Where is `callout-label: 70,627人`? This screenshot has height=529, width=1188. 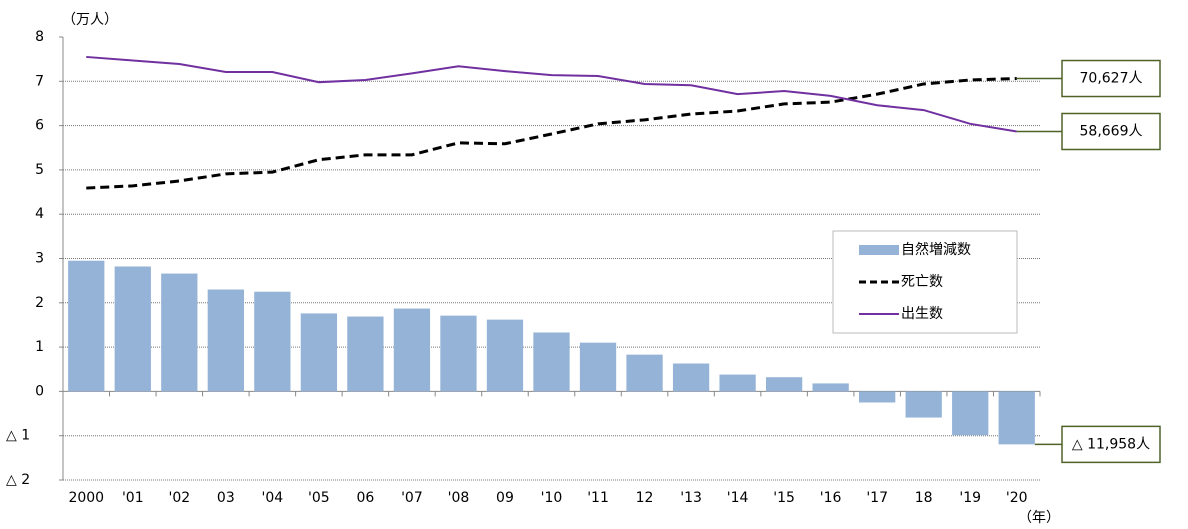 callout-label: 70,627人 is located at coordinates (1111, 79).